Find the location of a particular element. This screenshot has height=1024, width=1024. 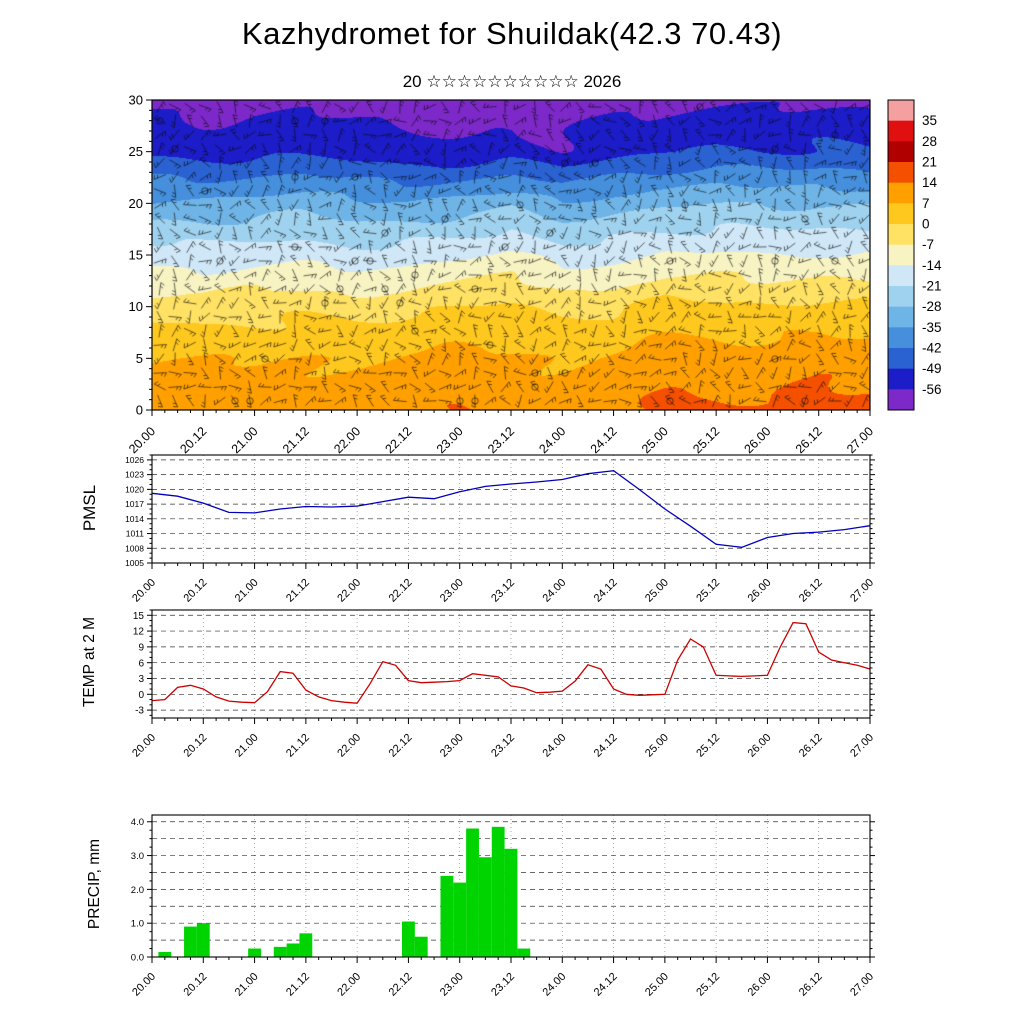

svg-text: -14 is located at coordinates (932, 265).